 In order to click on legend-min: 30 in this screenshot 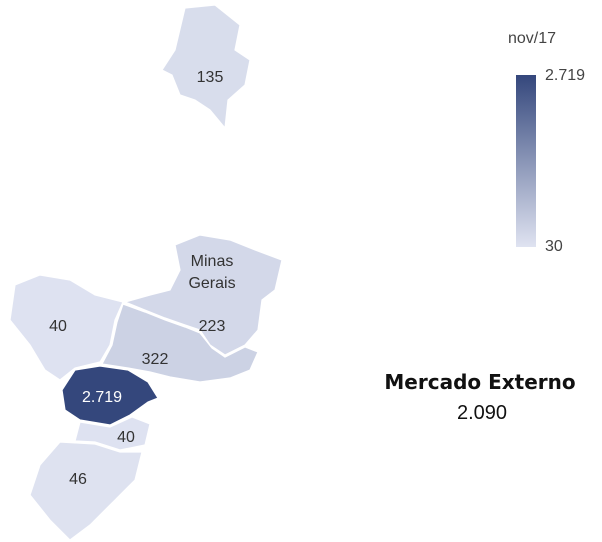, I will do `click(554, 246)`.